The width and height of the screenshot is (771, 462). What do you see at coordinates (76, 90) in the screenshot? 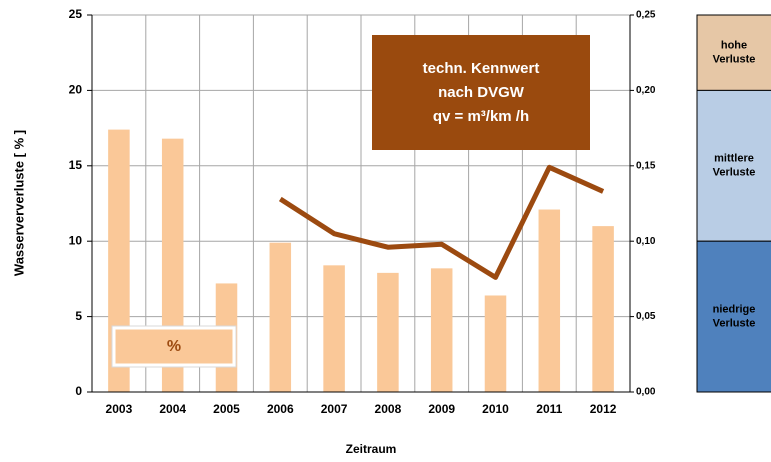
I see `y-tick-label: 20` at bounding box center [76, 90].